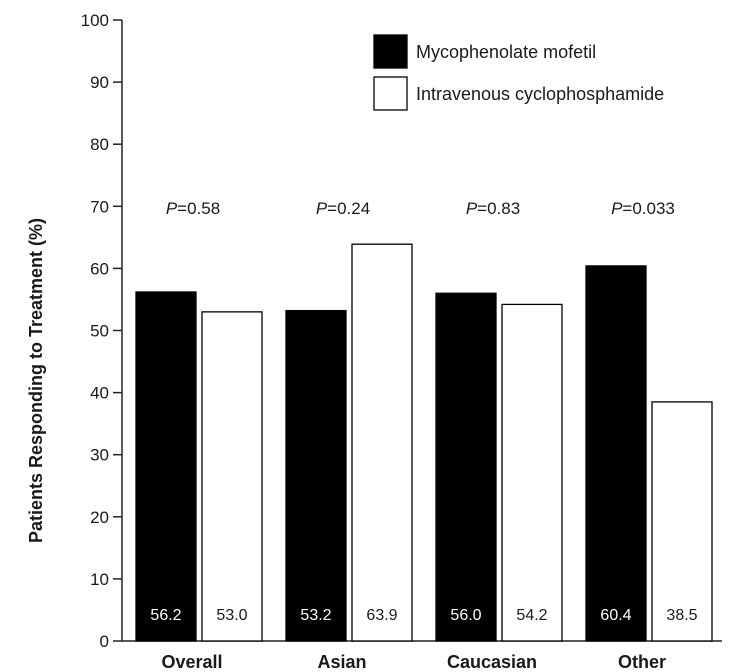 This screenshot has width=733, height=672. What do you see at coordinates (648, 208) in the screenshot?
I see `p-value-text: =0.033` at bounding box center [648, 208].